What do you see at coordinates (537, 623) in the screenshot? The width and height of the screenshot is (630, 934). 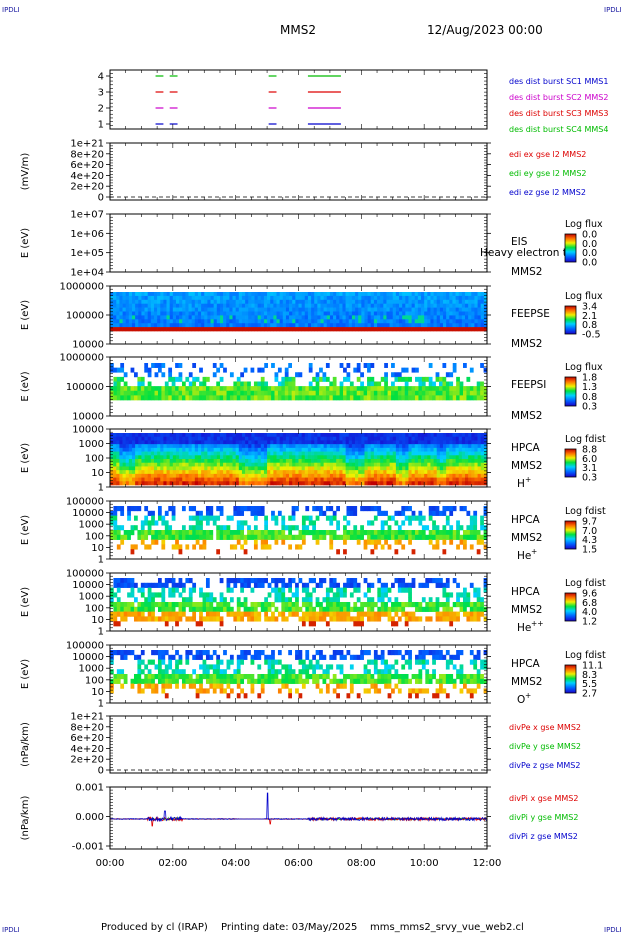 I see `species-charge: ++` at bounding box center [537, 623].